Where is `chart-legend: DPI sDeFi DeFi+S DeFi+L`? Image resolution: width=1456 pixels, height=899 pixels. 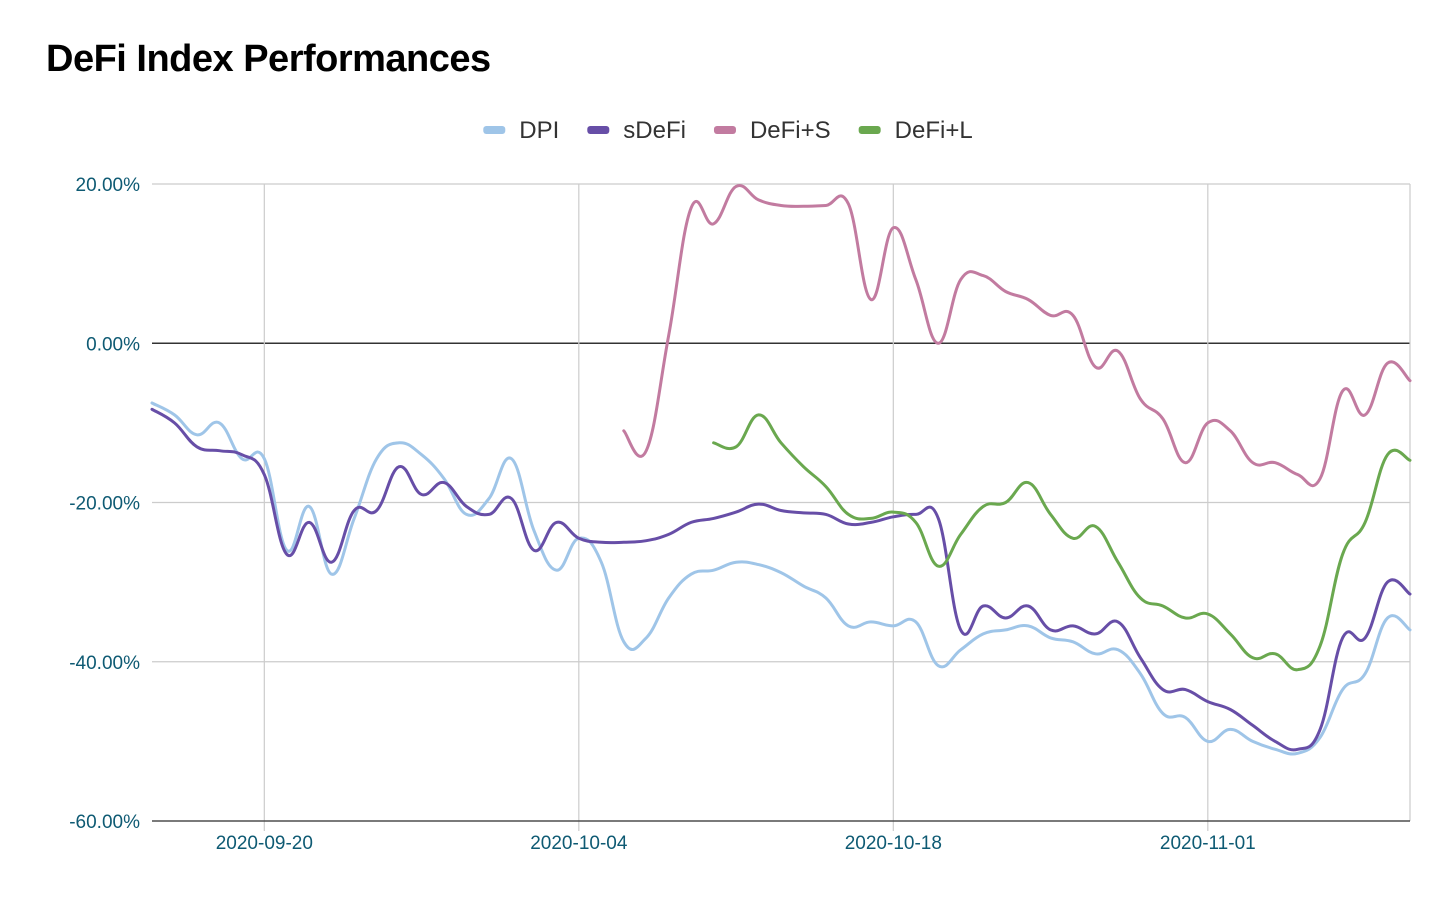 chart-legend: DPI sDeFi DeFi+S DeFi+L is located at coordinates (728, 130).